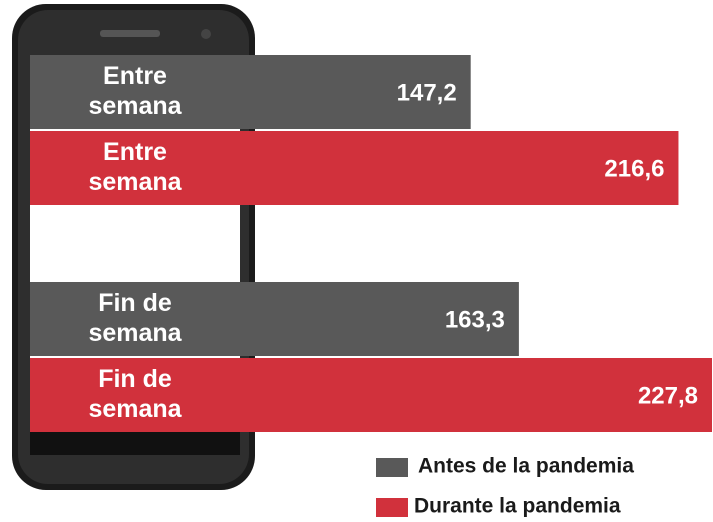 This screenshot has height=522, width=713. Describe the element at coordinates (427, 92) in the screenshot. I see `value-label: 147,2` at that location.